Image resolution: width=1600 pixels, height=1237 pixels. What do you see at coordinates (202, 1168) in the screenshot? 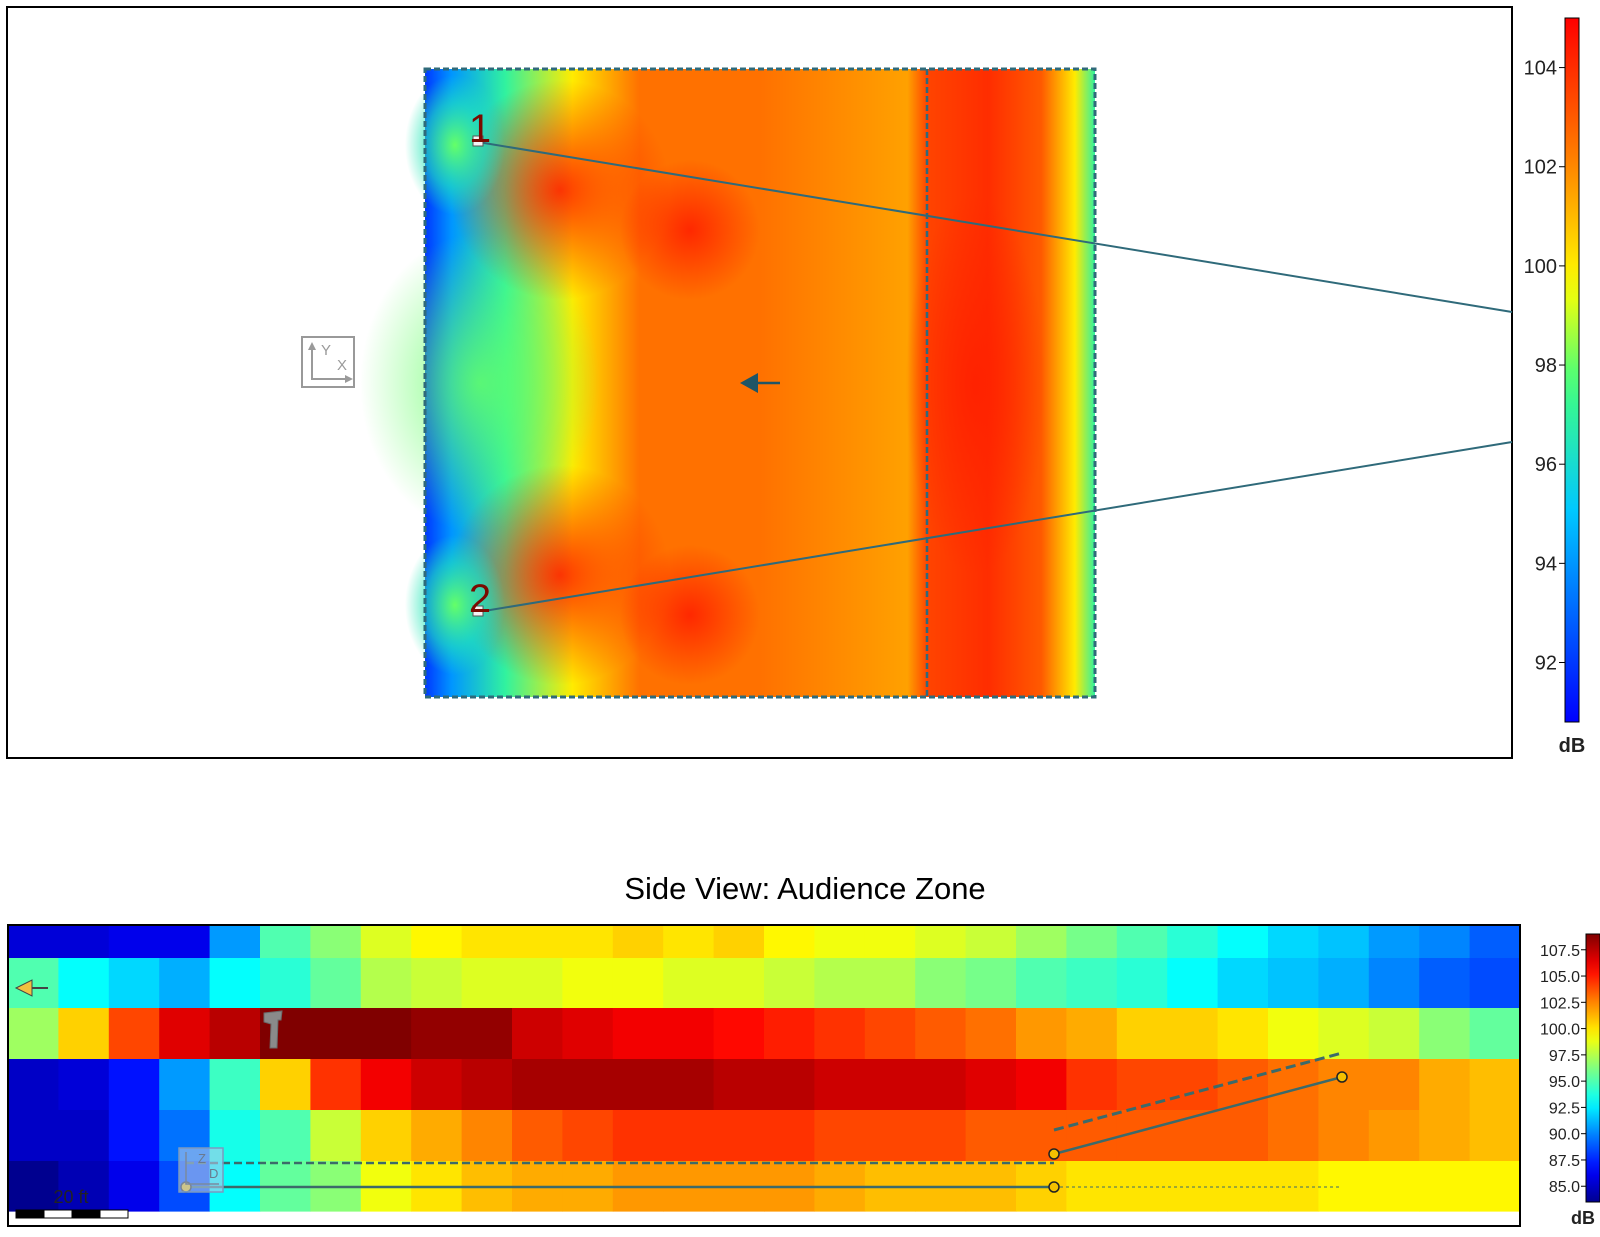
I see `side-axis-indicator-lines` at bounding box center [202, 1168].